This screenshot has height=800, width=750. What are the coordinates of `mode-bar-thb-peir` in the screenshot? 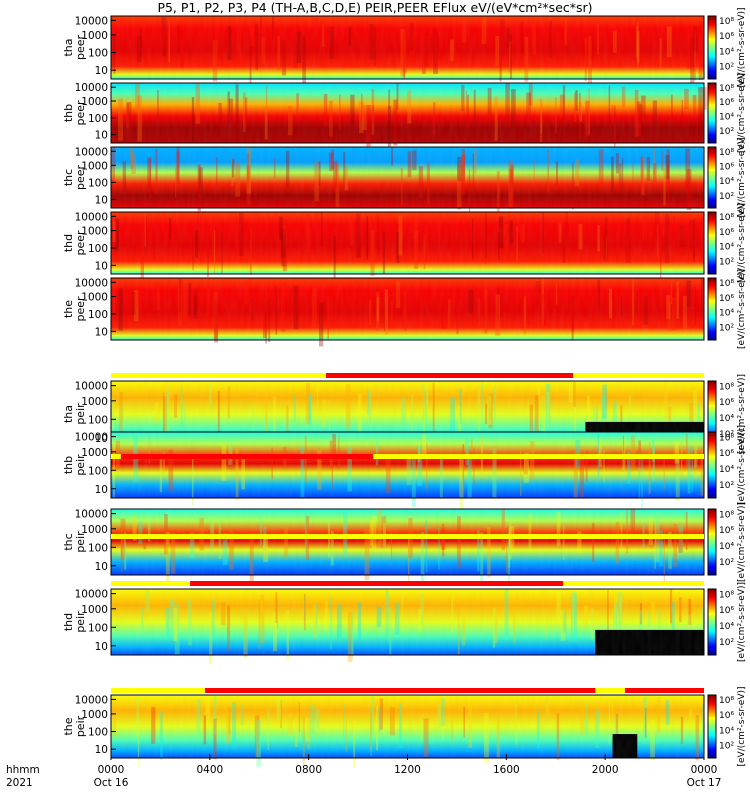 It's located at (407, 536).